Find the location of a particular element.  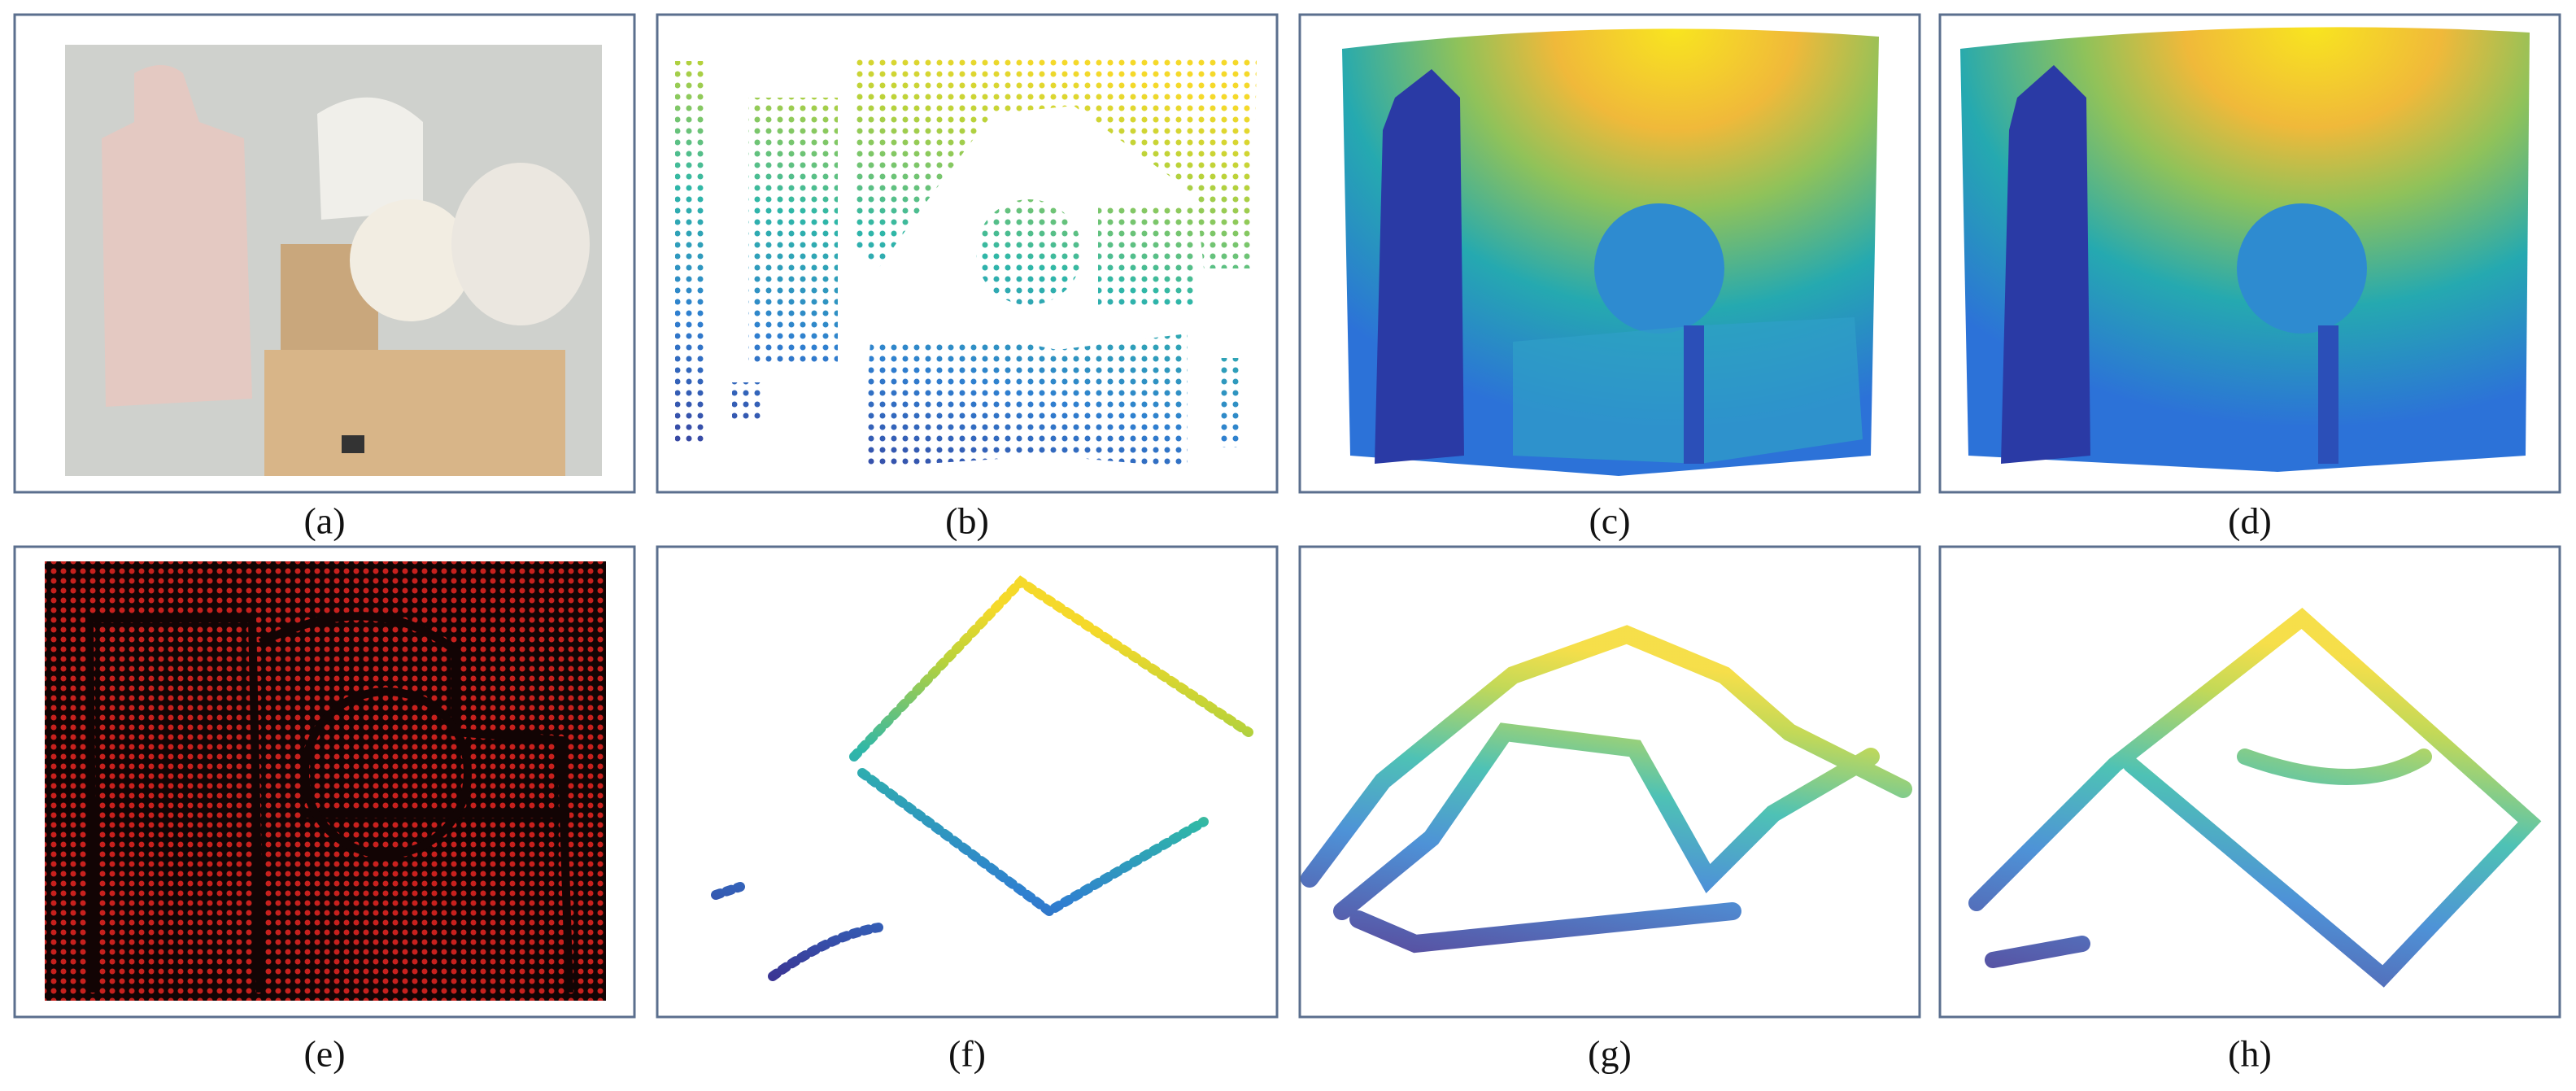

panel-caption: (h) is located at coordinates (2250, 1054).